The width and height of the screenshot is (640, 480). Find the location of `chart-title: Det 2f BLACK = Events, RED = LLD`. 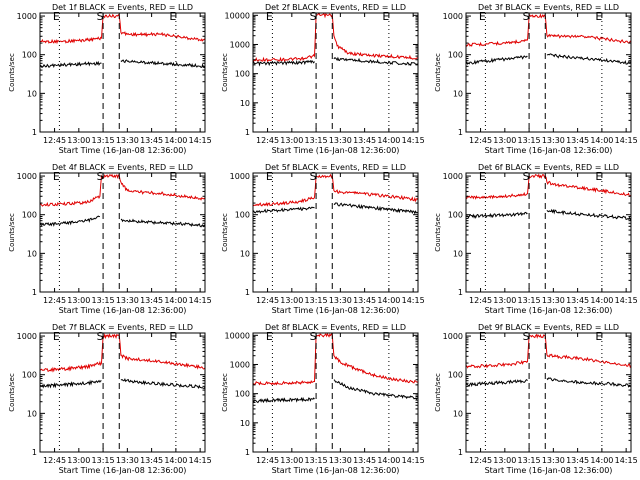

chart-title: Det 2f BLACK = Events, RED = LLD is located at coordinates (335, 7).